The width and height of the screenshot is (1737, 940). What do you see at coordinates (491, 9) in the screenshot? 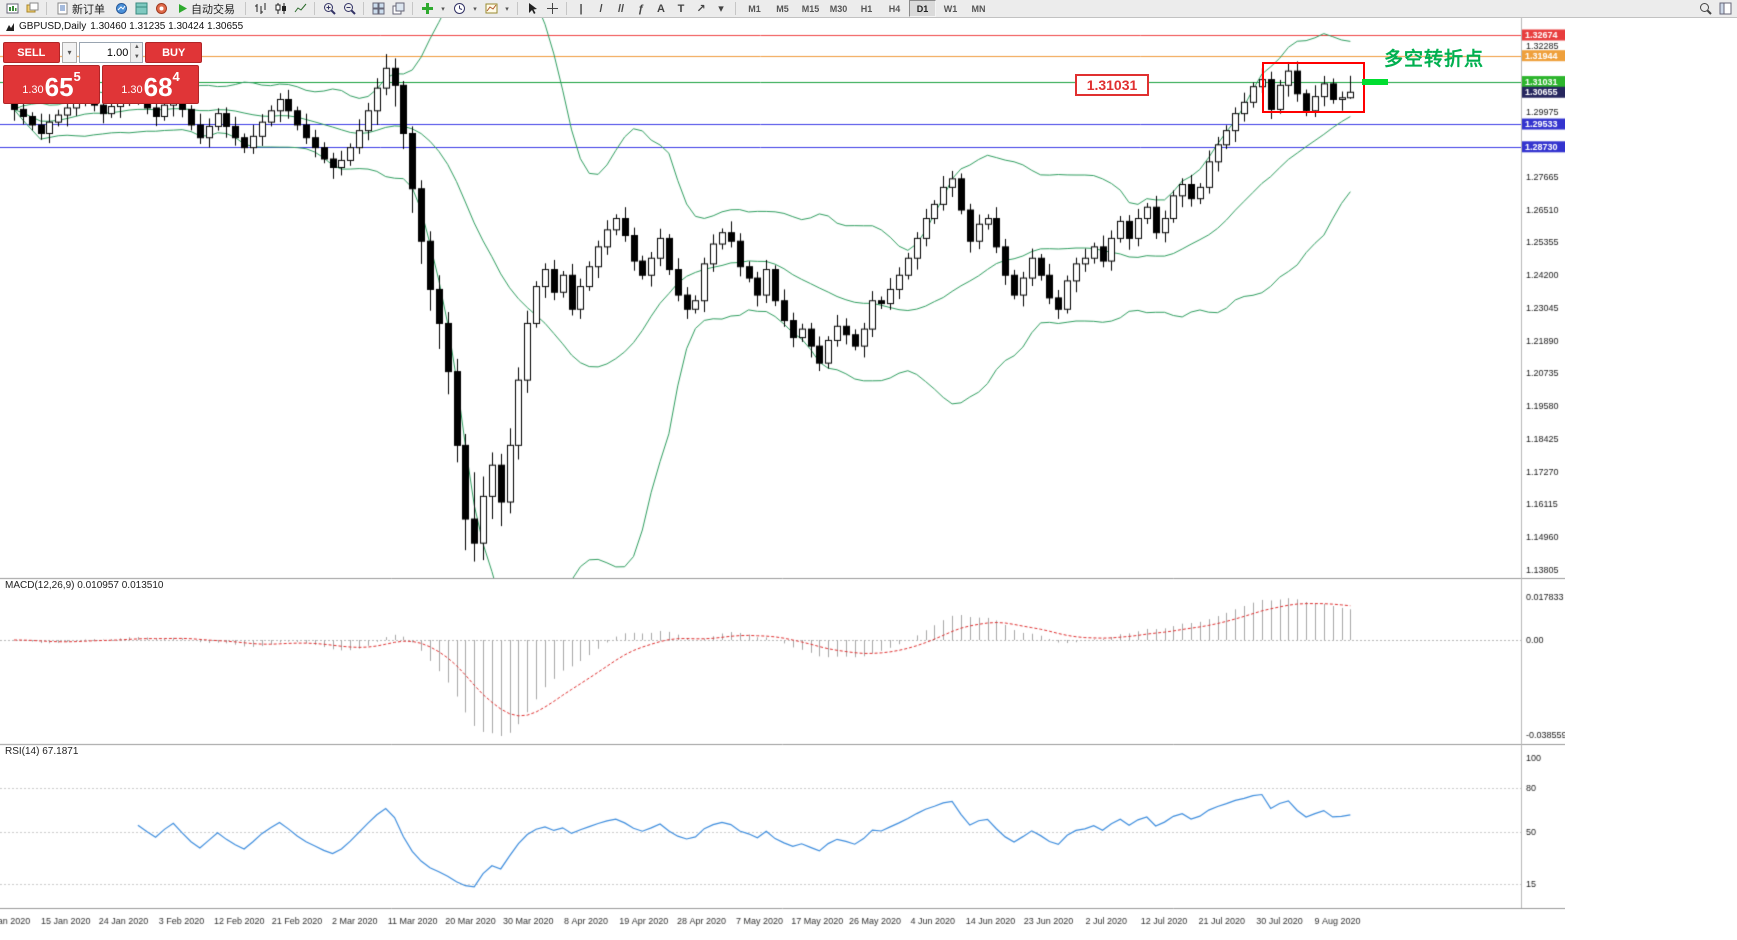
I see `templates-icon` at bounding box center [491, 9].